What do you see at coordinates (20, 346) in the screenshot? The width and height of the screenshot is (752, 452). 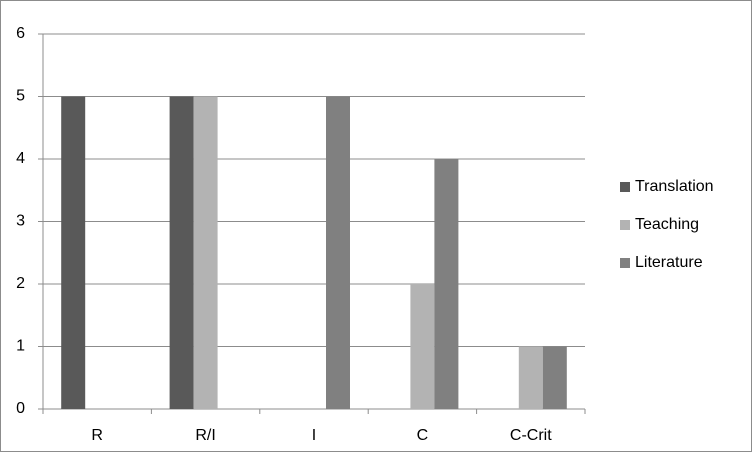 I see `y-tick-label: 1` at bounding box center [20, 346].